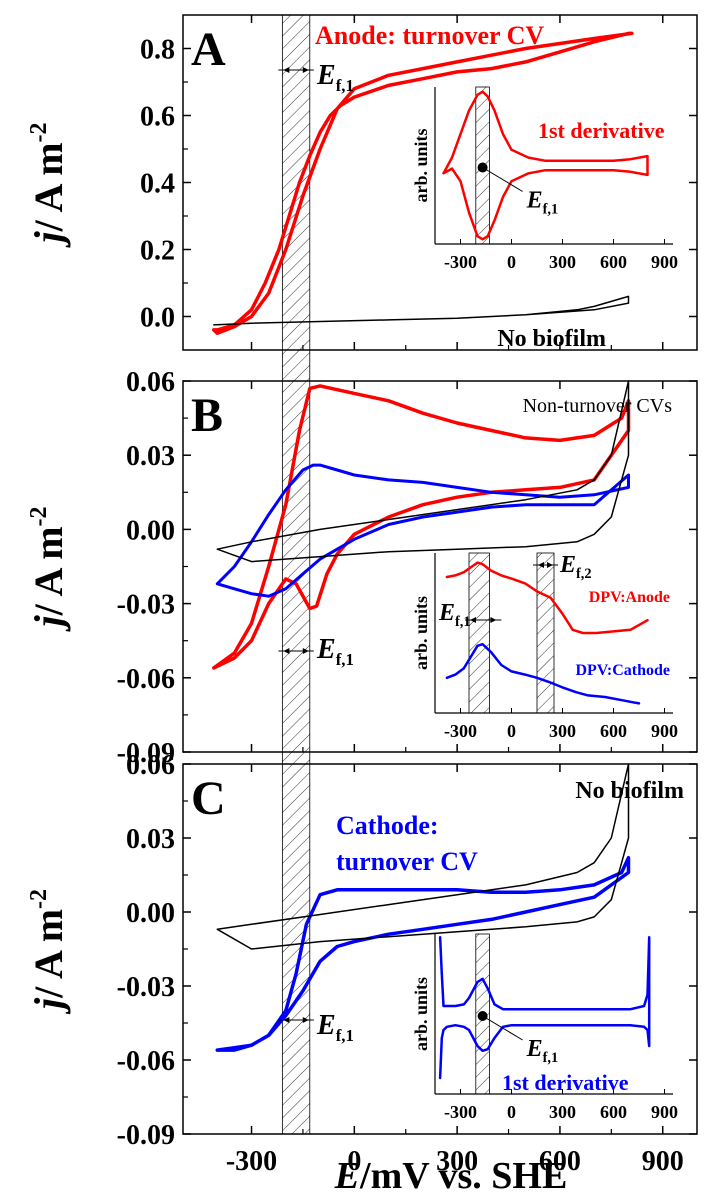 The image size is (714, 1198). What do you see at coordinates (208, 798) in the screenshot?
I see `panel-letter: C` at bounding box center [208, 798].